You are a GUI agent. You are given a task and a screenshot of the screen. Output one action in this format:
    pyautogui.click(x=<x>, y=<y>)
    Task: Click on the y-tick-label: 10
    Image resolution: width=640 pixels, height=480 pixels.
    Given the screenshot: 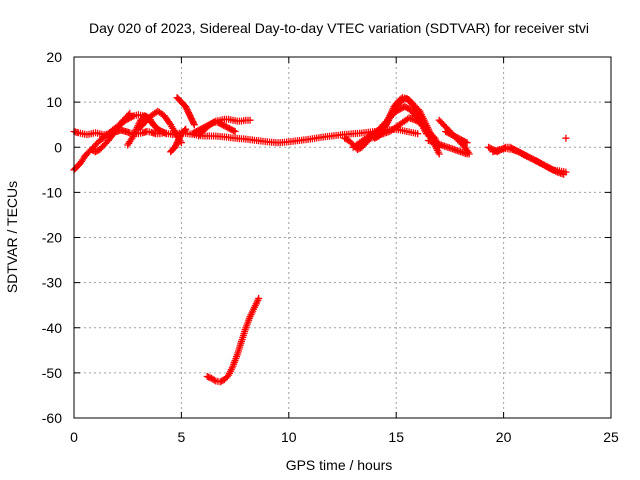 What is the action you would take?
    pyautogui.click(x=54, y=102)
    